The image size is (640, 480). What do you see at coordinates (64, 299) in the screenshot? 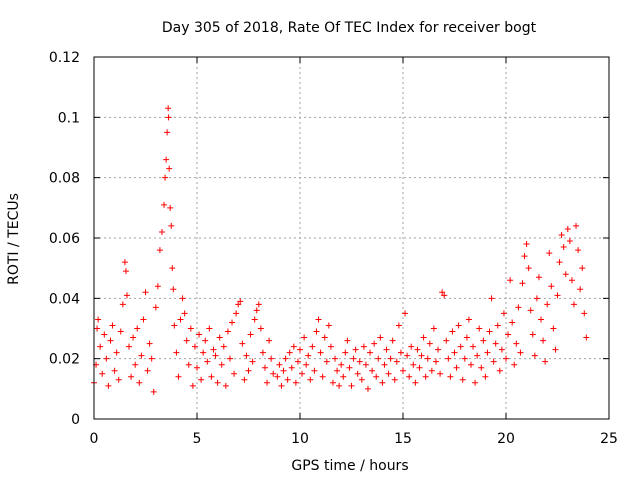
I see `y-tick-label: 0.04` at bounding box center [64, 299].